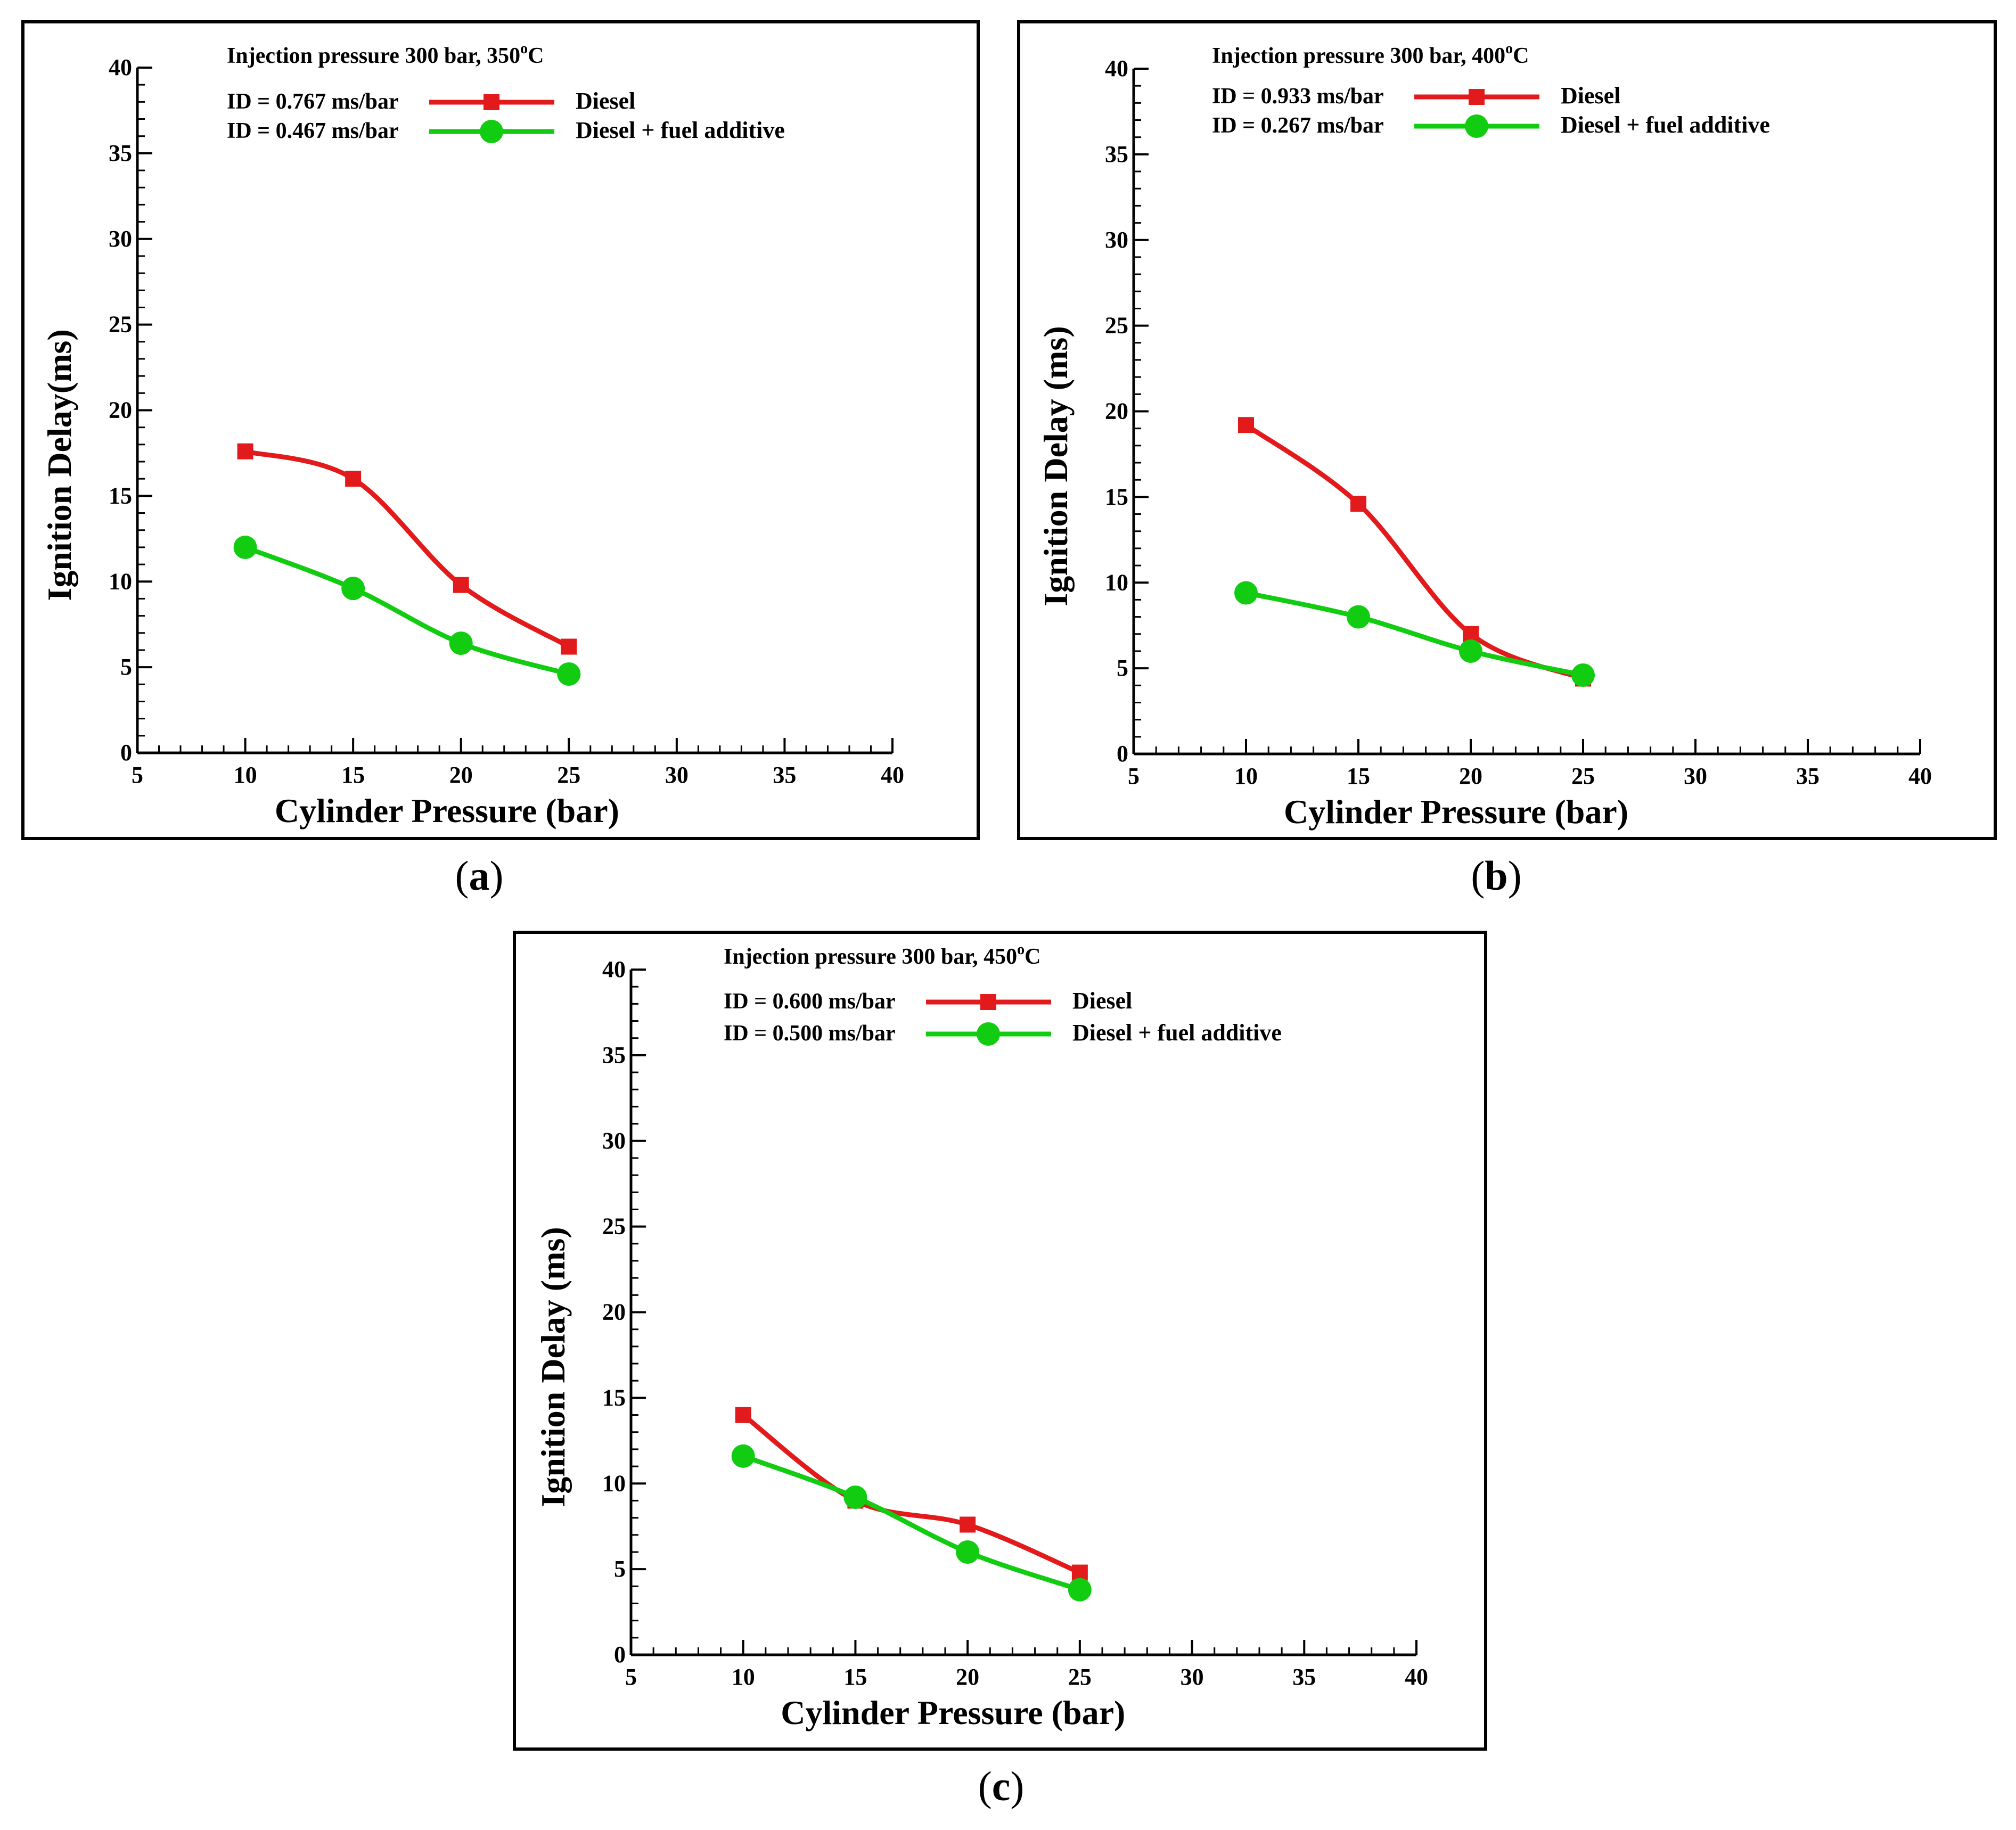  What do you see at coordinates (1298, 96) in the screenshot?
I see `legend-id-label: ID = 0.933 ms/bar` at bounding box center [1298, 96].